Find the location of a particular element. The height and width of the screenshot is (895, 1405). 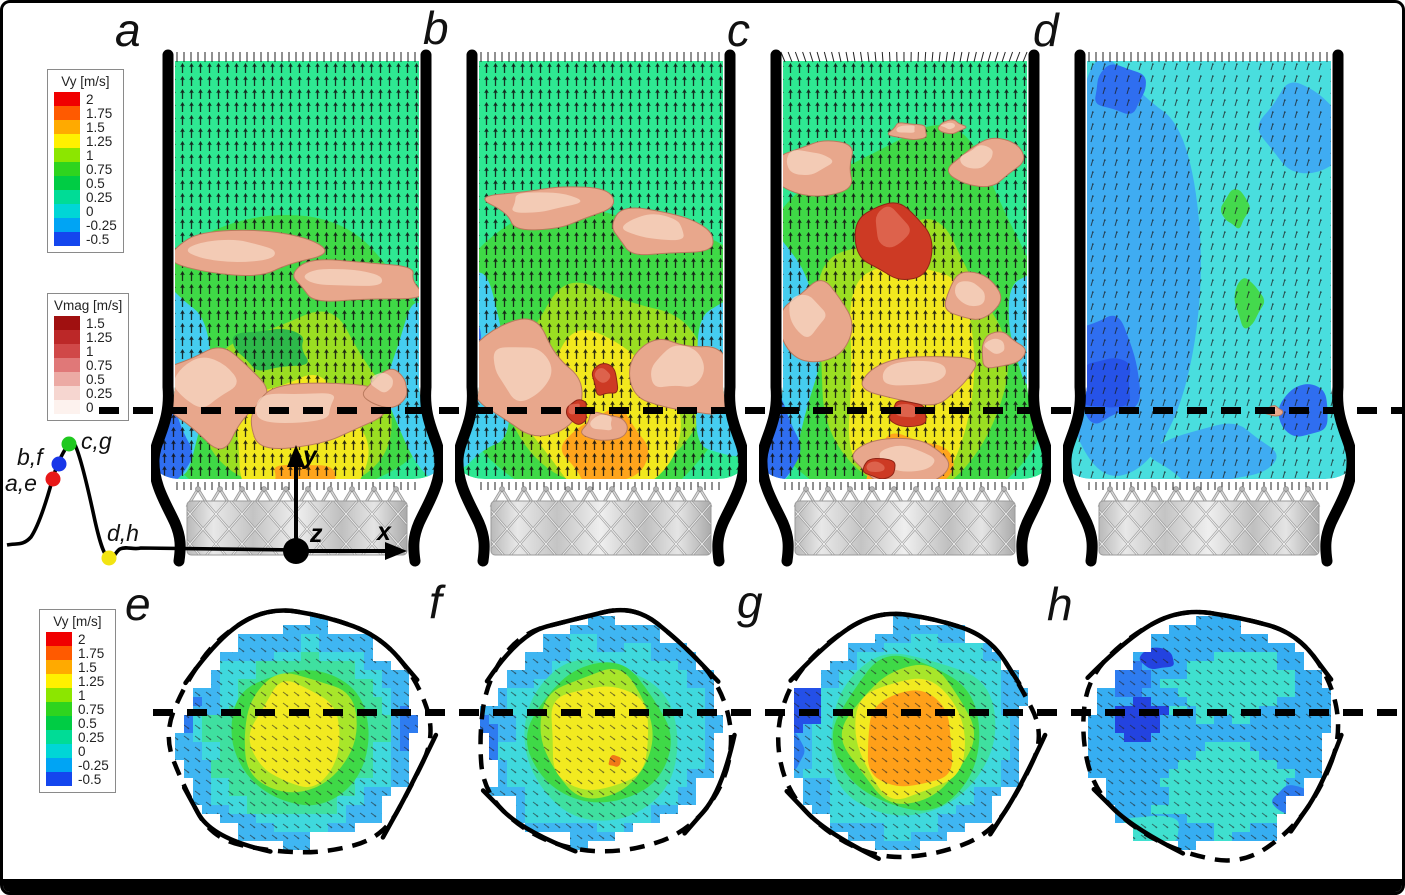

side-view-panel-c is located at coordinates (905, 308).